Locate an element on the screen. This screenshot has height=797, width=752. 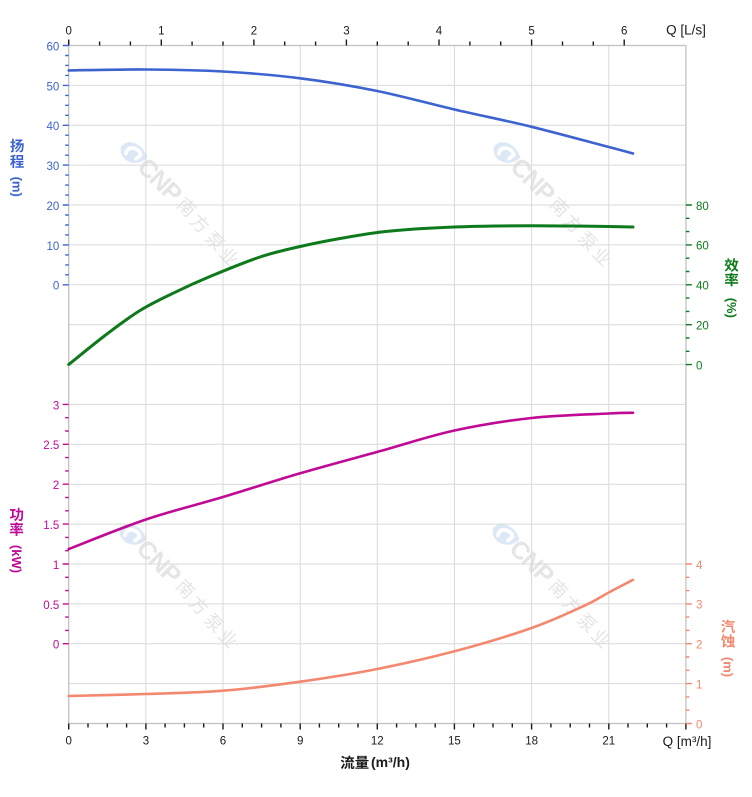
svg-text: 50 is located at coordinates (53, 87).